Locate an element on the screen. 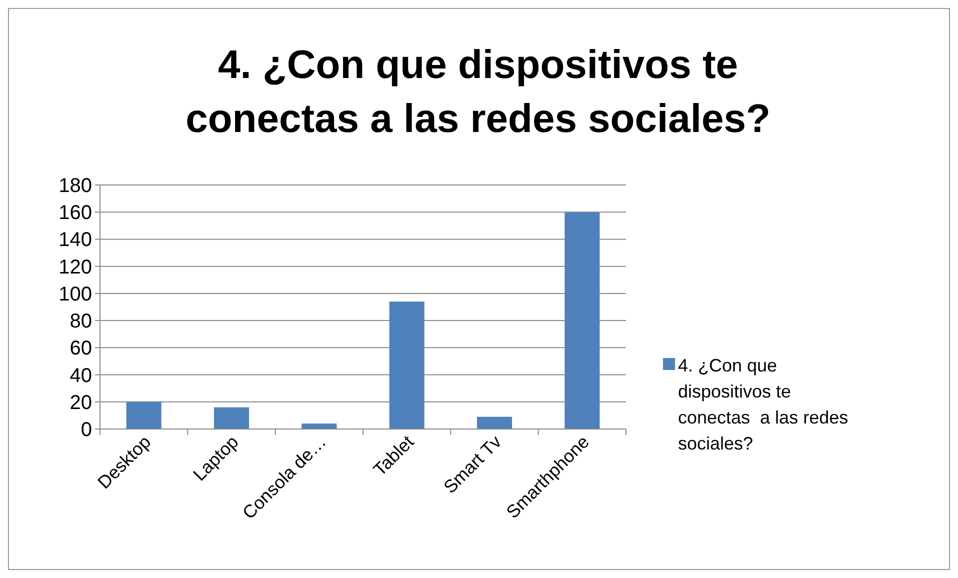 The height and width of the screenshot is (578, 958). y-tick-label: 100 is located at coordinates (75, 294).